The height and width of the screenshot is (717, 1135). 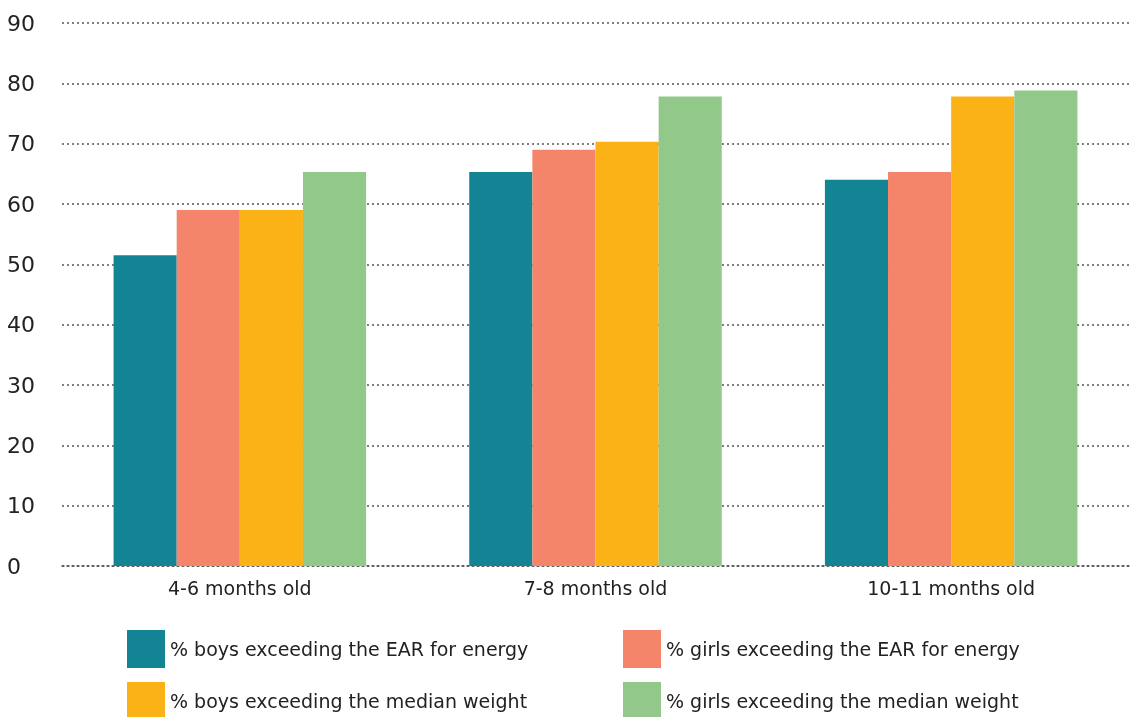 I want to click on y-tick-label: 30, so click(x=21, y=385).